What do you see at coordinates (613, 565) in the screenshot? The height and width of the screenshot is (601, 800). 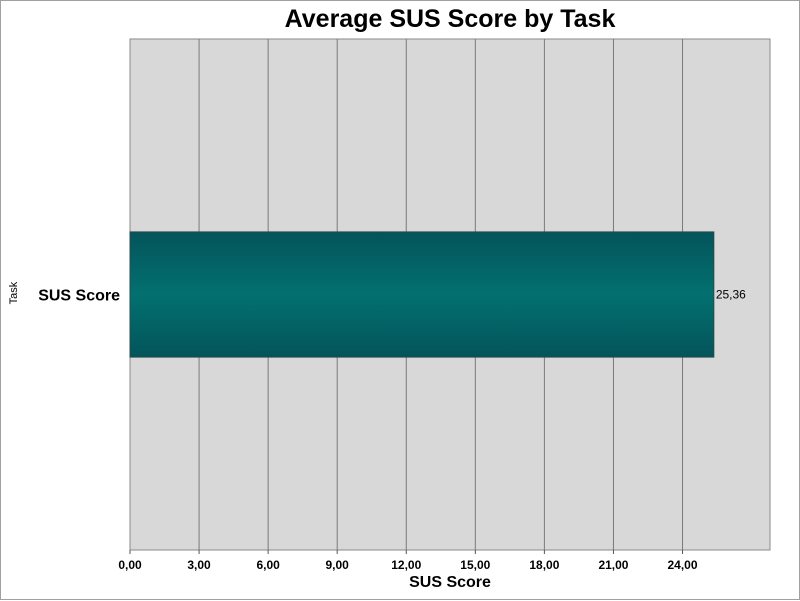 I see `x-tick-label: 21,00` at bounding box center [613, 565].